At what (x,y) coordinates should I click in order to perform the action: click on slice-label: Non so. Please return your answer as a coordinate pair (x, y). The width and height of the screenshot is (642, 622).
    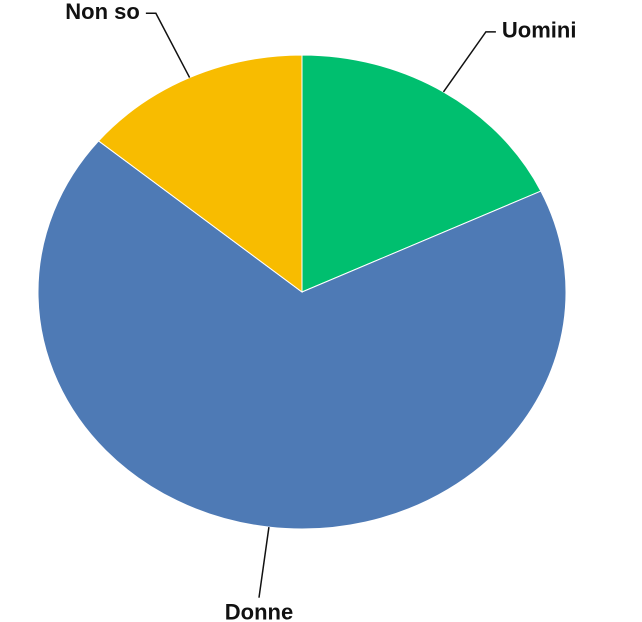
    Looking at the image, I should click on (102, 12).